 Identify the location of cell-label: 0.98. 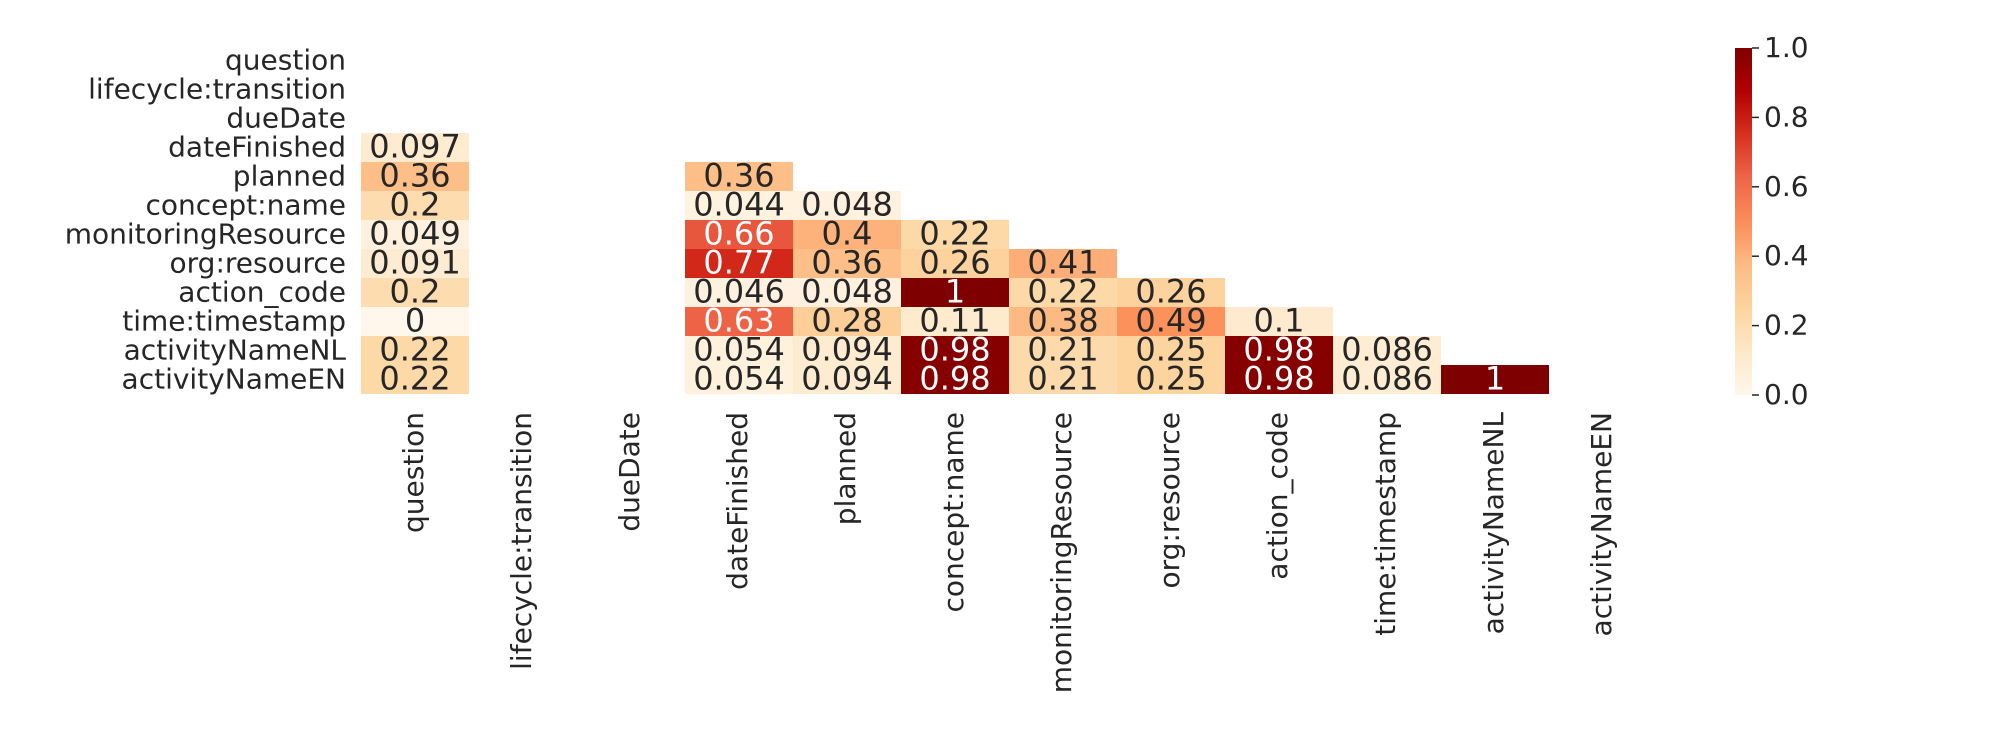
(954, 379).